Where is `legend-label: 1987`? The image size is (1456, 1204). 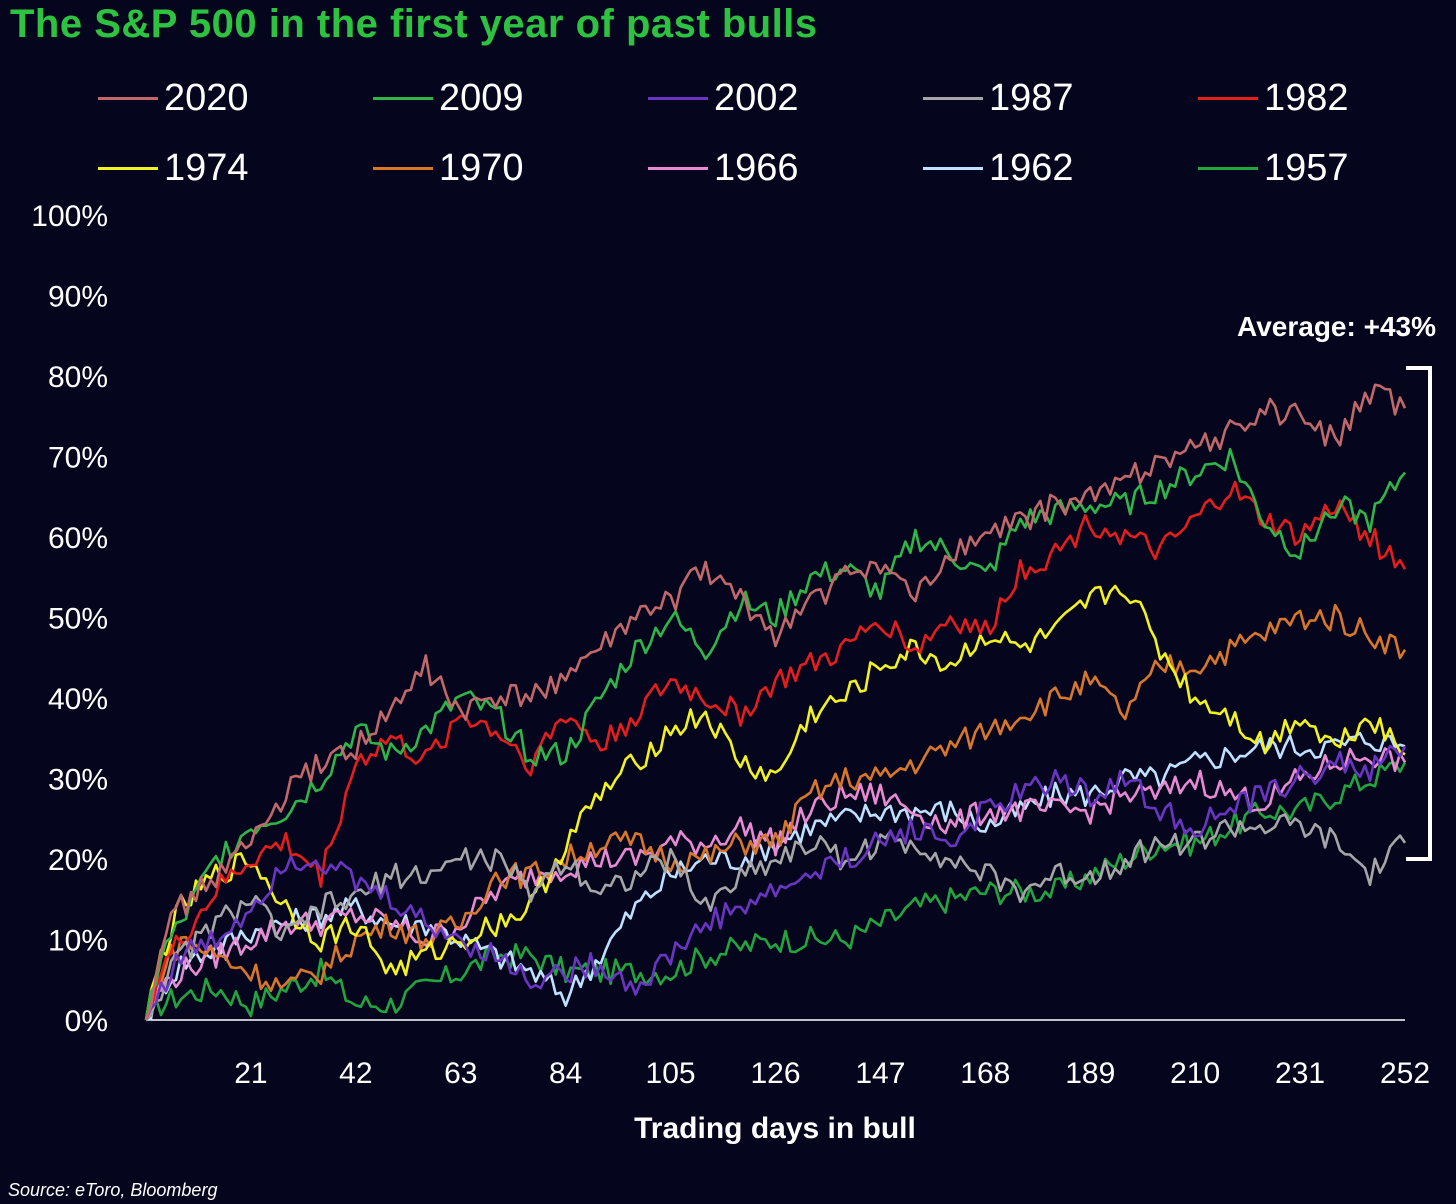
legend-label: 1987 is located at coordinates (1031, 97).